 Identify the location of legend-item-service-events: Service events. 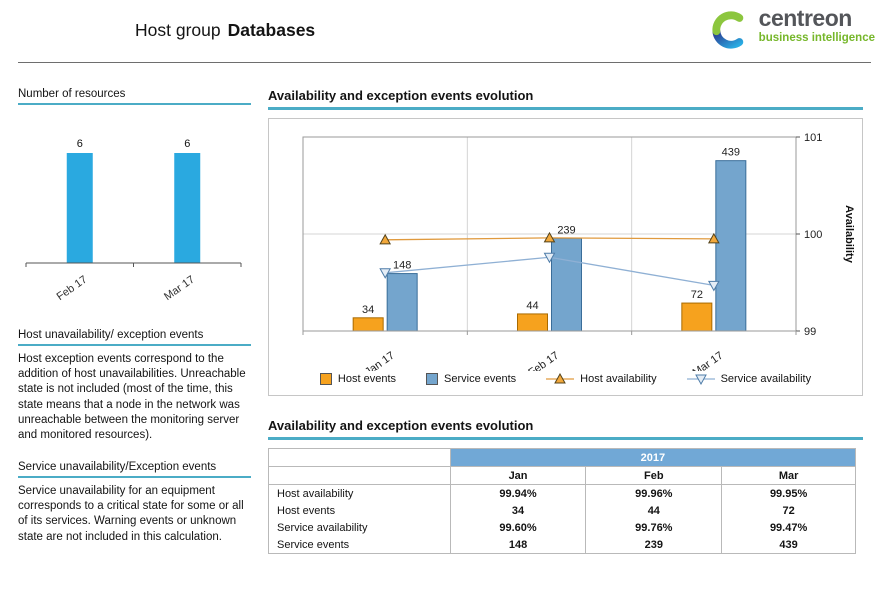
(471, 379).